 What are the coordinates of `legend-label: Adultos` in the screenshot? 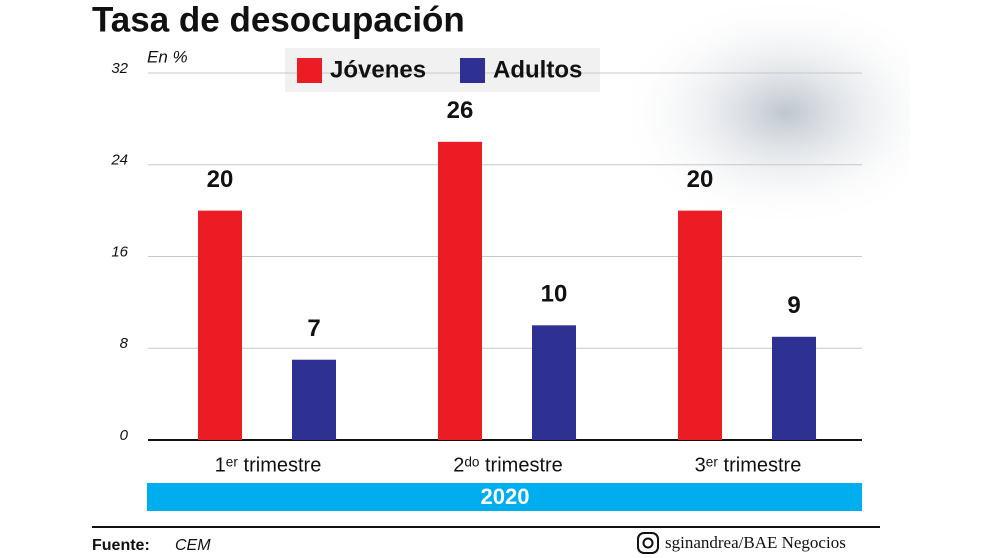 It's located at (537, 69).